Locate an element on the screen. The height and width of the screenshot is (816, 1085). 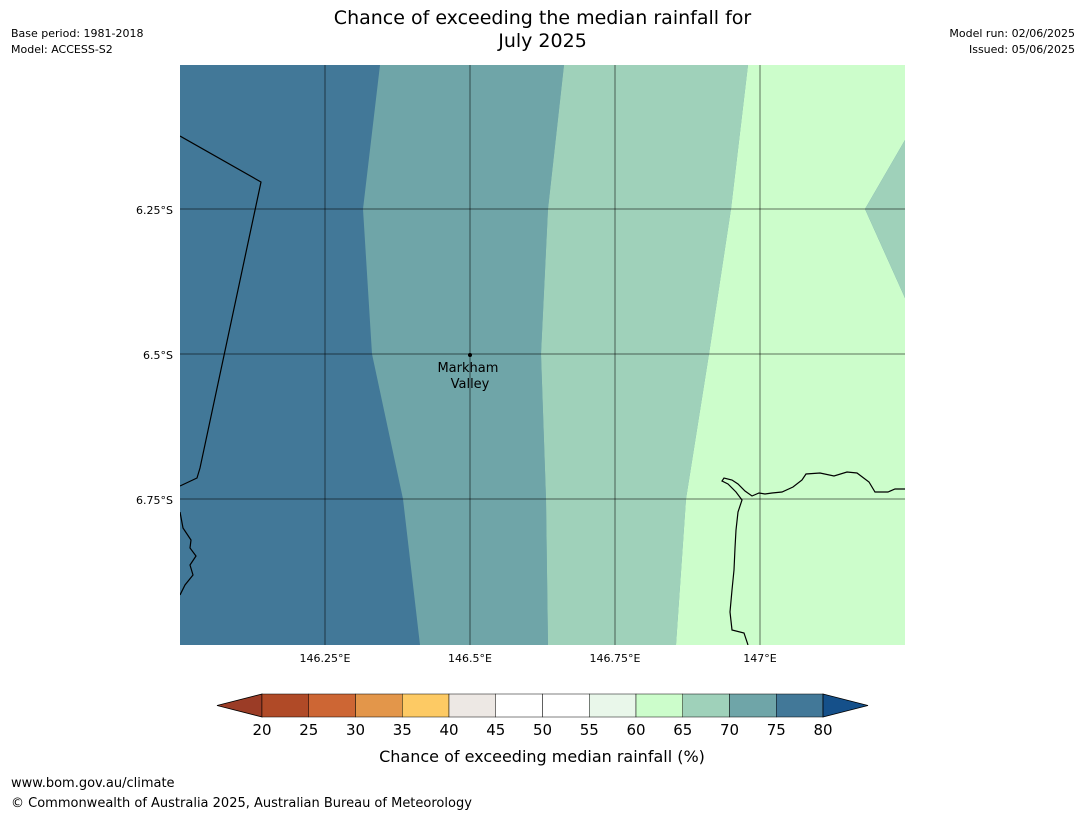
colorbar-tick-label: 50 is located at coordinates (542, 730).